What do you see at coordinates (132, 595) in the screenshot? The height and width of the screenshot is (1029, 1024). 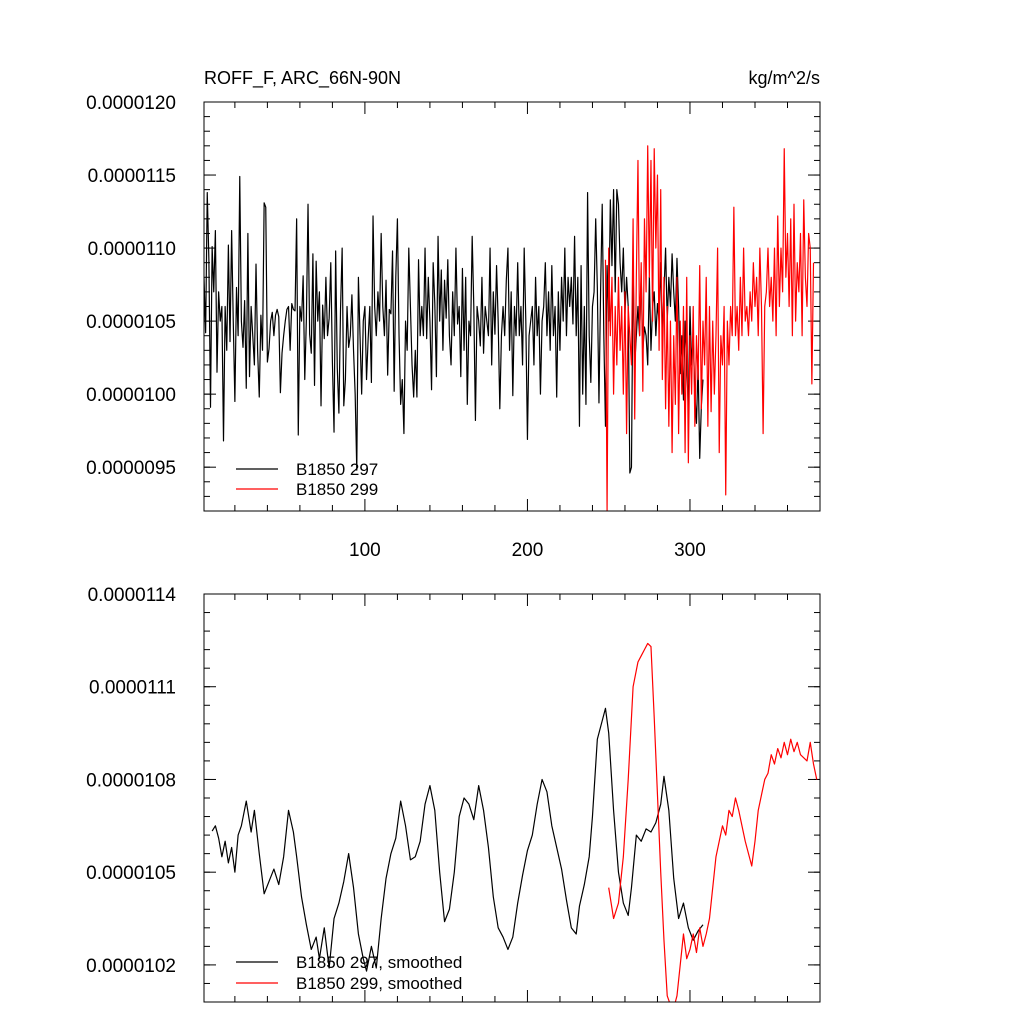 I see `y-tick-label: 0.0000114` at bounding box center [132, 595].